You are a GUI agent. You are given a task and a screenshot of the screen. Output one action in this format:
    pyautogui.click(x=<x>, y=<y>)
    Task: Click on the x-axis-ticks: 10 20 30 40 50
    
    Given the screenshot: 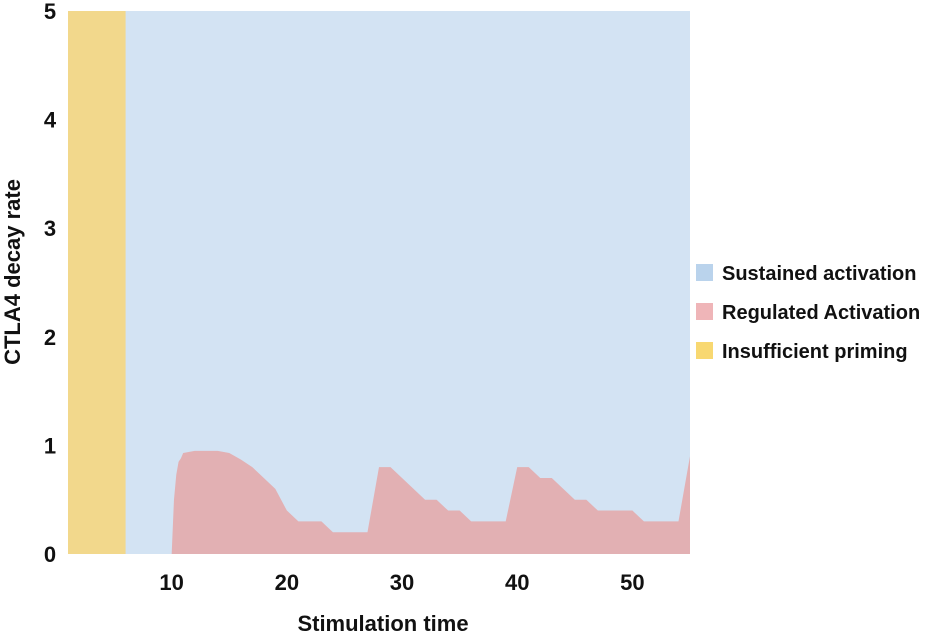 What is the action you would take?
    pyautogui.click(x=401, y=582)
    